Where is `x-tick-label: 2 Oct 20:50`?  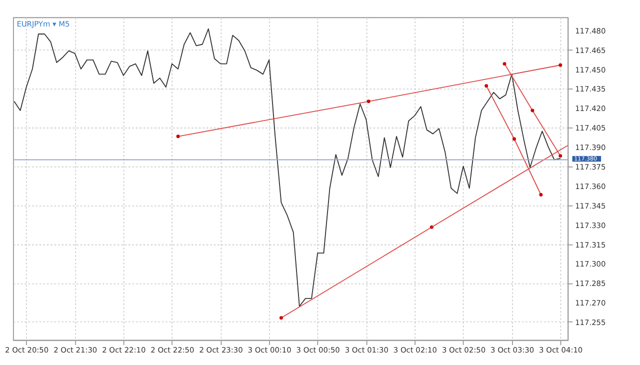
x-tick-label: 2 Oct 20:50 is located at coordinates (27, 349).